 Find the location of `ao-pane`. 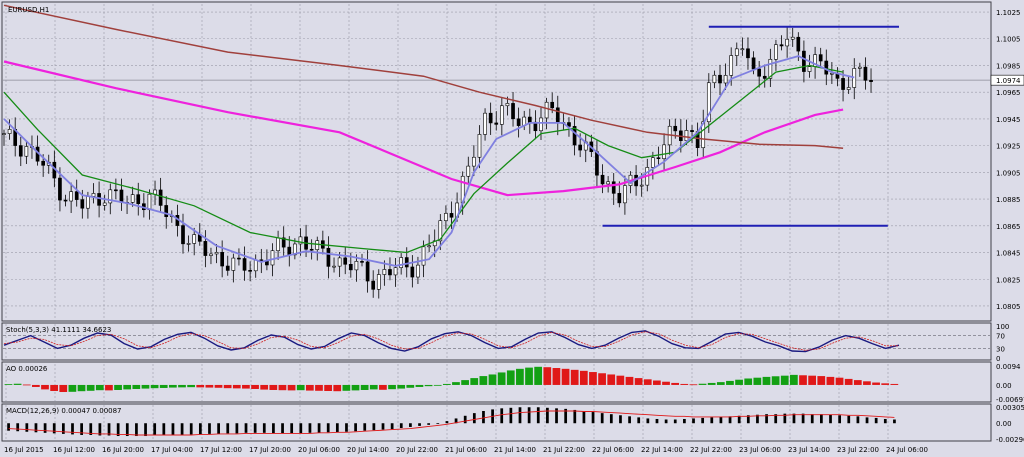

ao-pane is located at coordinates (496, 382).